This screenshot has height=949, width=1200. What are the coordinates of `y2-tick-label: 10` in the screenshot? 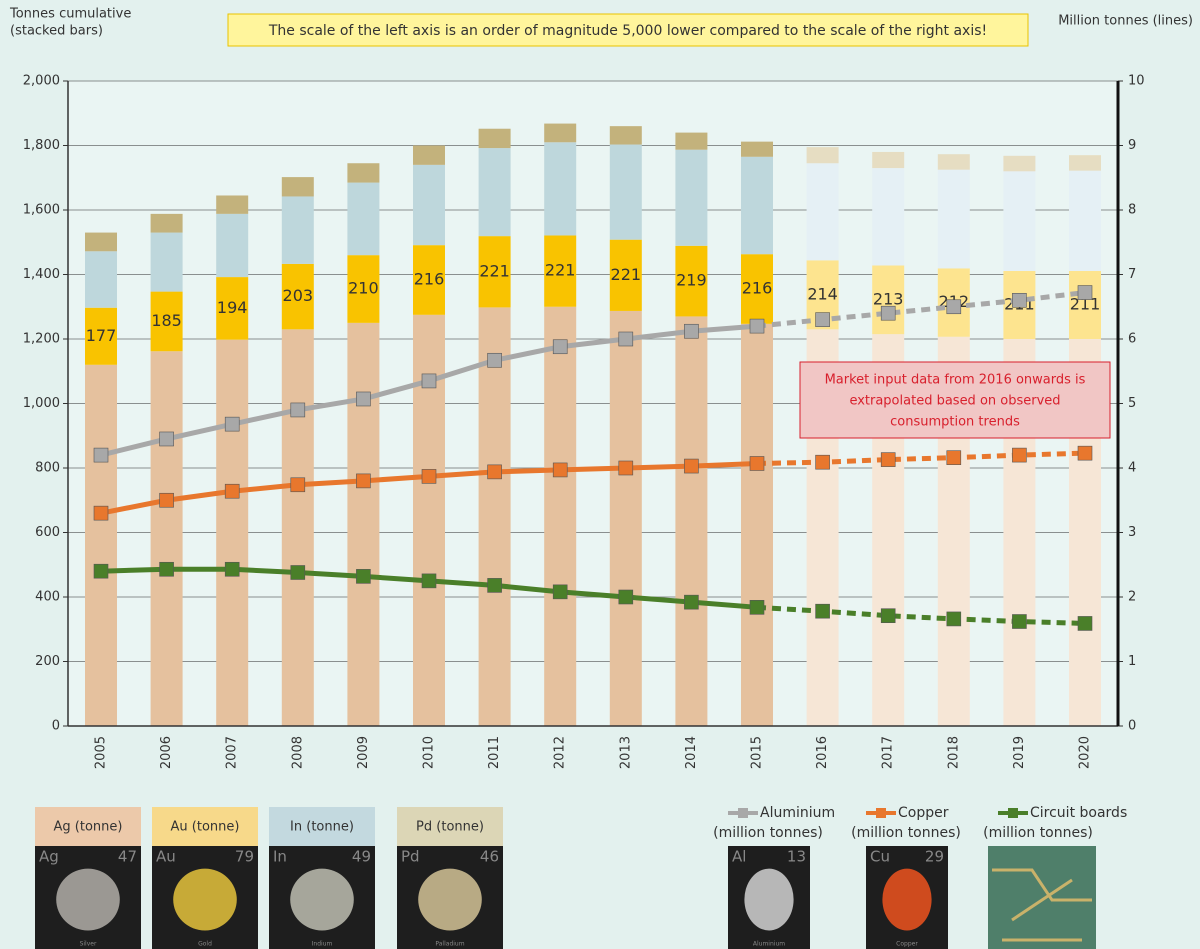 It's located at (1136, 81).